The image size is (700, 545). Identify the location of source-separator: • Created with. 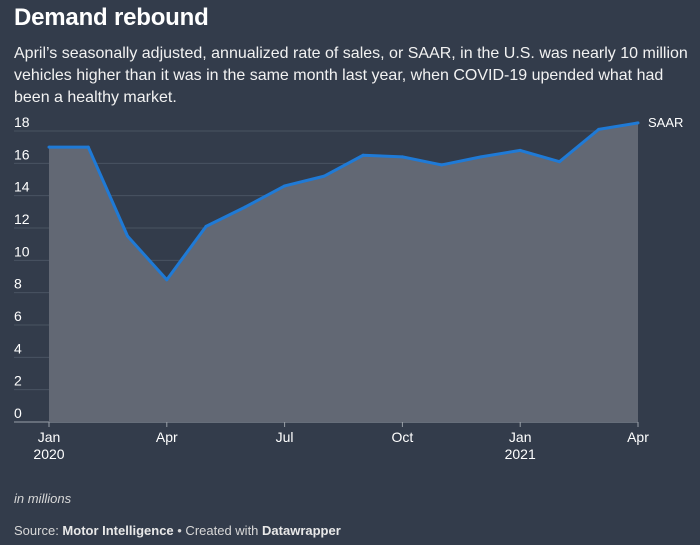
(218, 530).